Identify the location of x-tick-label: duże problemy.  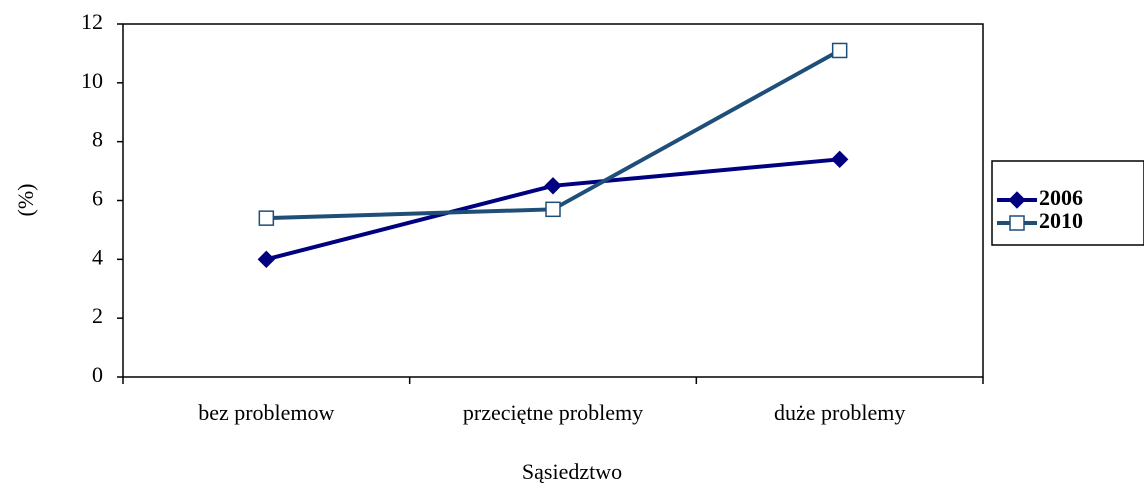
(839, 412).